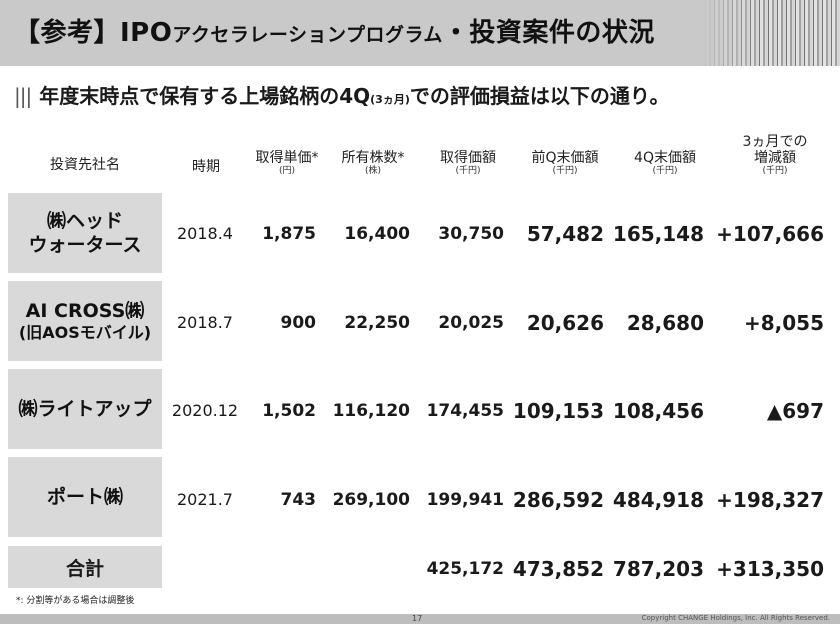  Describe the element at coordinates (665, 163) in the screenshot. I see `header-q4: 4Q末価額 (千円)` at that location.